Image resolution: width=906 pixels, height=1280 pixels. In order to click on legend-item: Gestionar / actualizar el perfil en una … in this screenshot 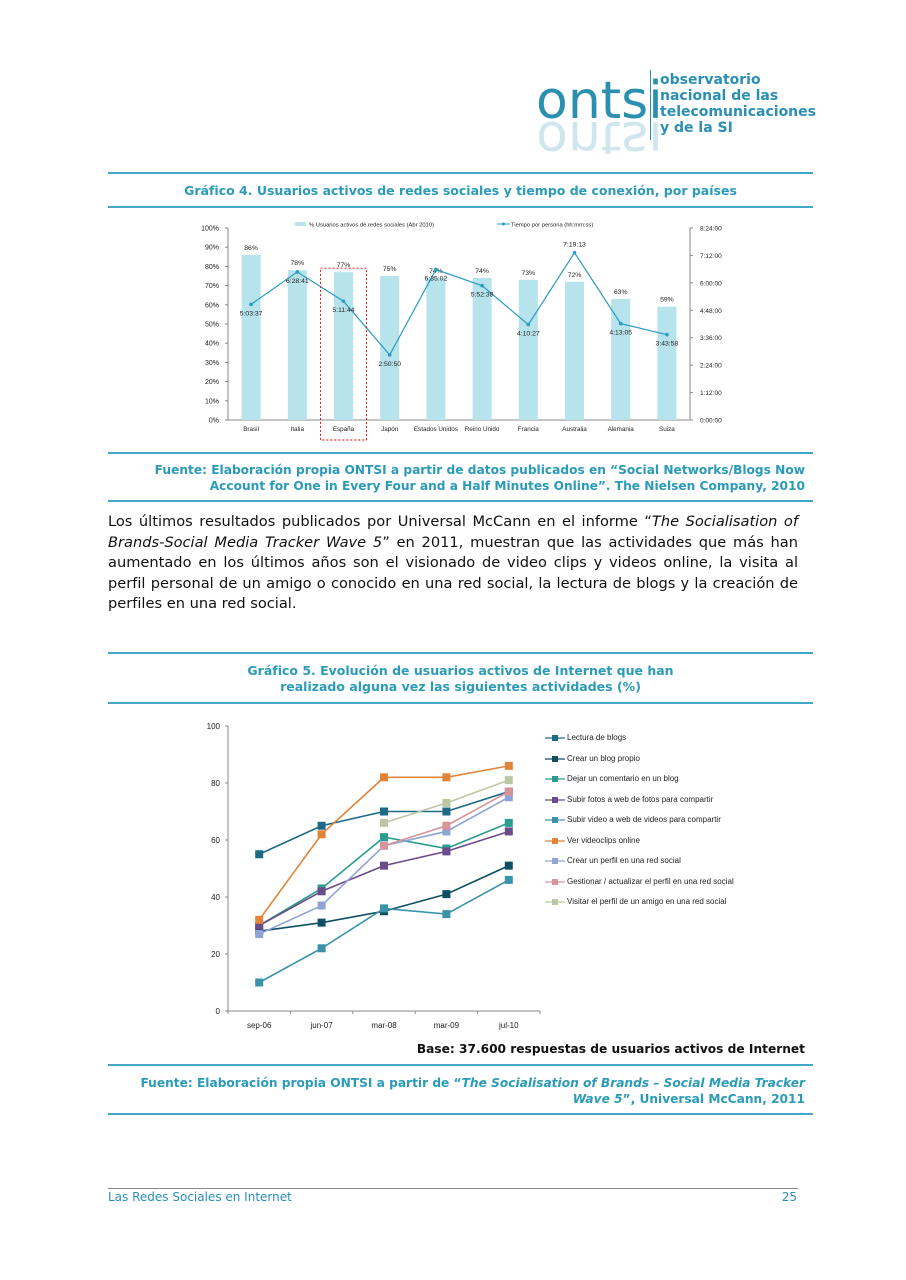, I will do `click(640, 887)`.